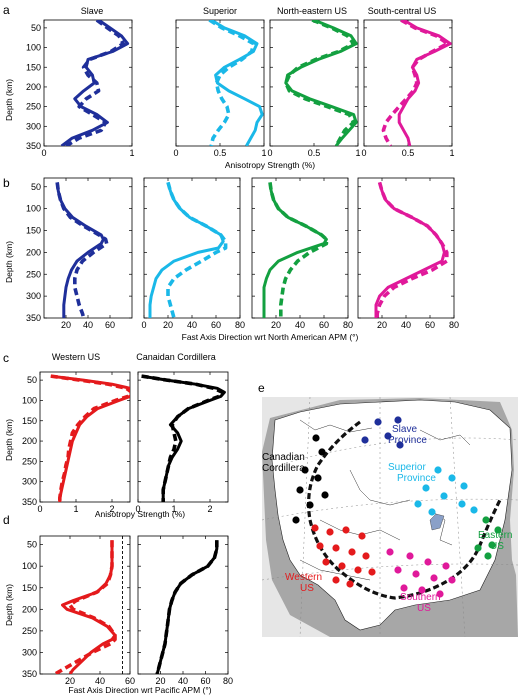 This screenshot has height=697, width=520. I want to click on station-dots, so click(397, 507).